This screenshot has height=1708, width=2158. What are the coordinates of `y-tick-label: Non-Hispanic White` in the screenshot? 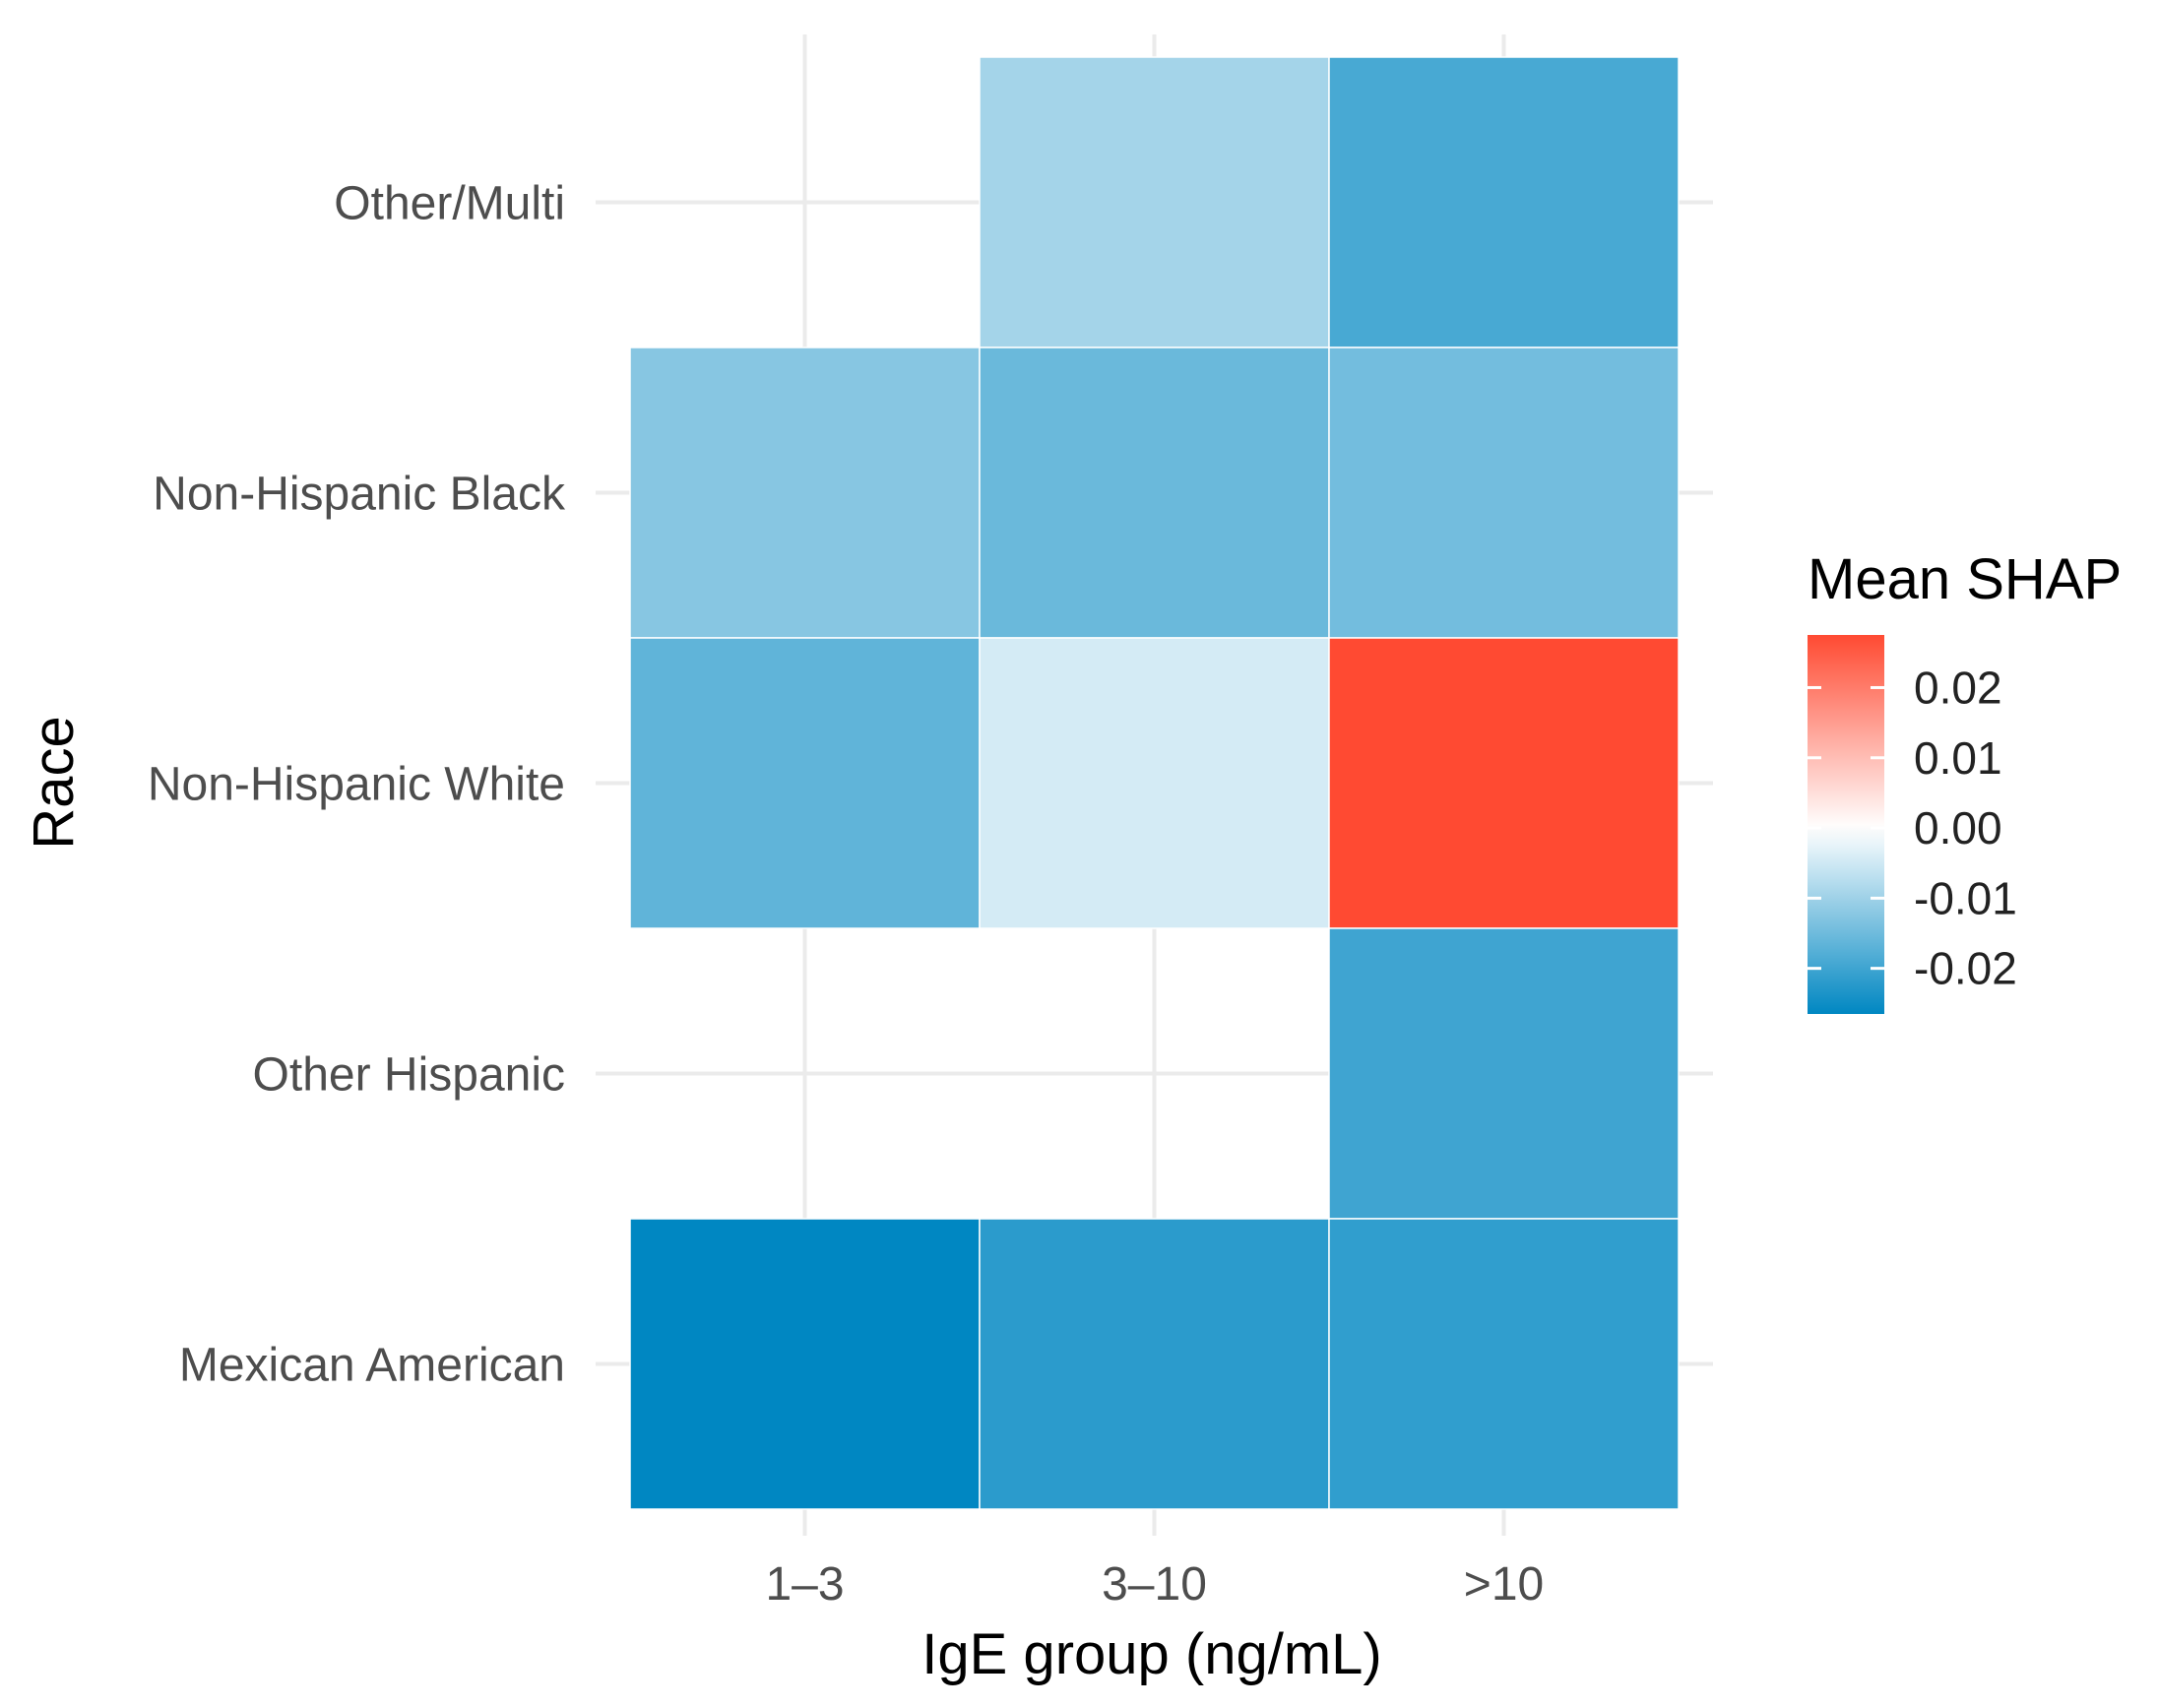 It's located at (356, 785).